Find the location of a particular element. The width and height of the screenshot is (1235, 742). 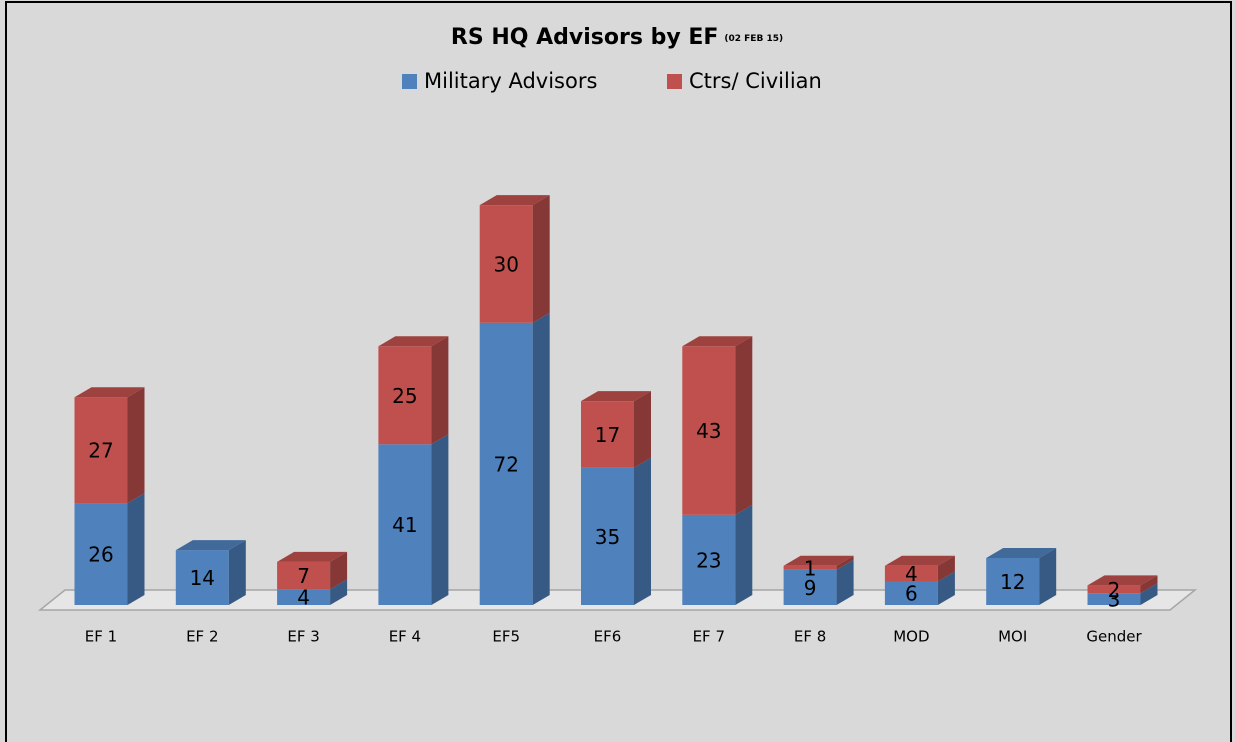

value-label: 9 is located at coordinates (810, 588).